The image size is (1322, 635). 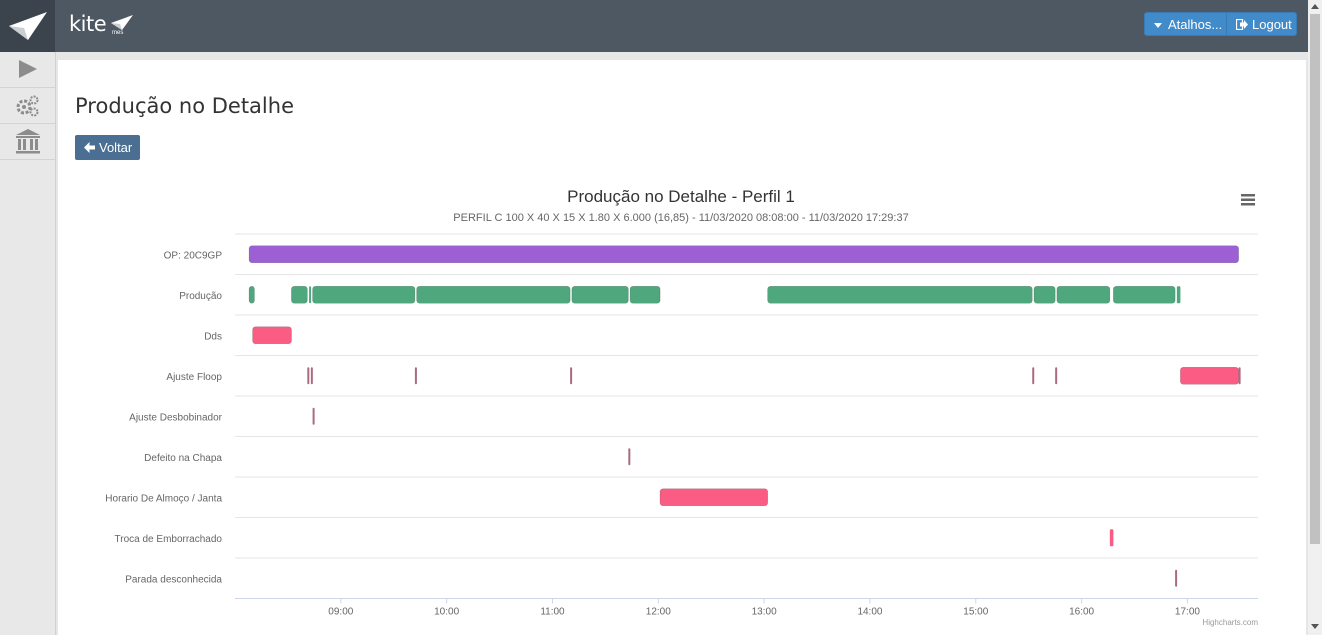 What do you see at coordinates (28, 343) in the screenshot?
I see `sidebar` at bounding box center [28, 343].